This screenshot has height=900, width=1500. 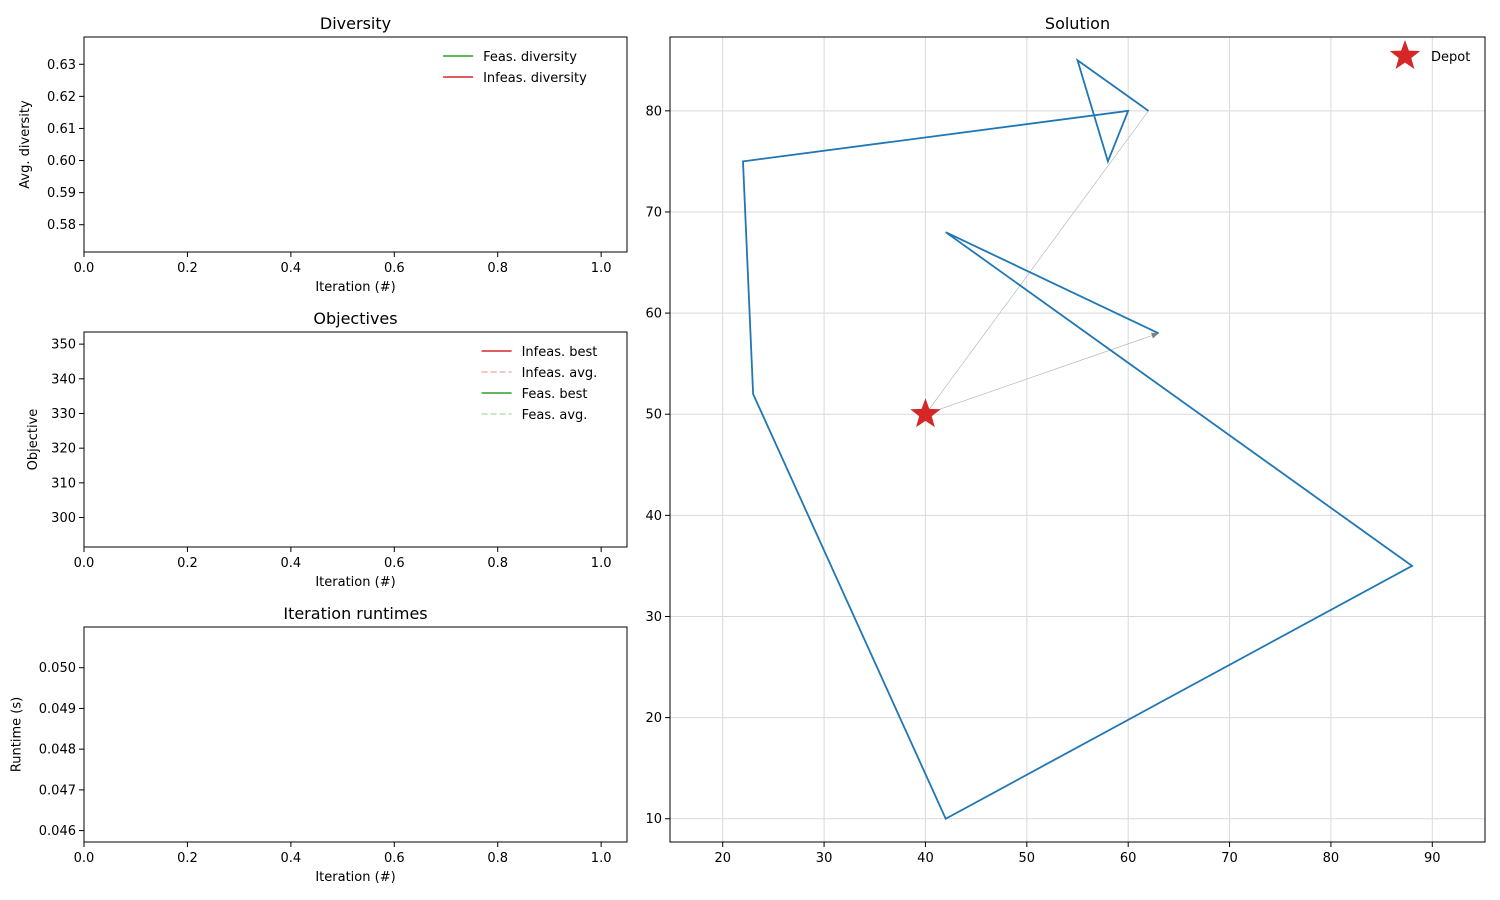 What do you see at coordinates (653, 516) in the screenshot?
I see `solution-ytick-label: 40` at bounding box center [653, 516].